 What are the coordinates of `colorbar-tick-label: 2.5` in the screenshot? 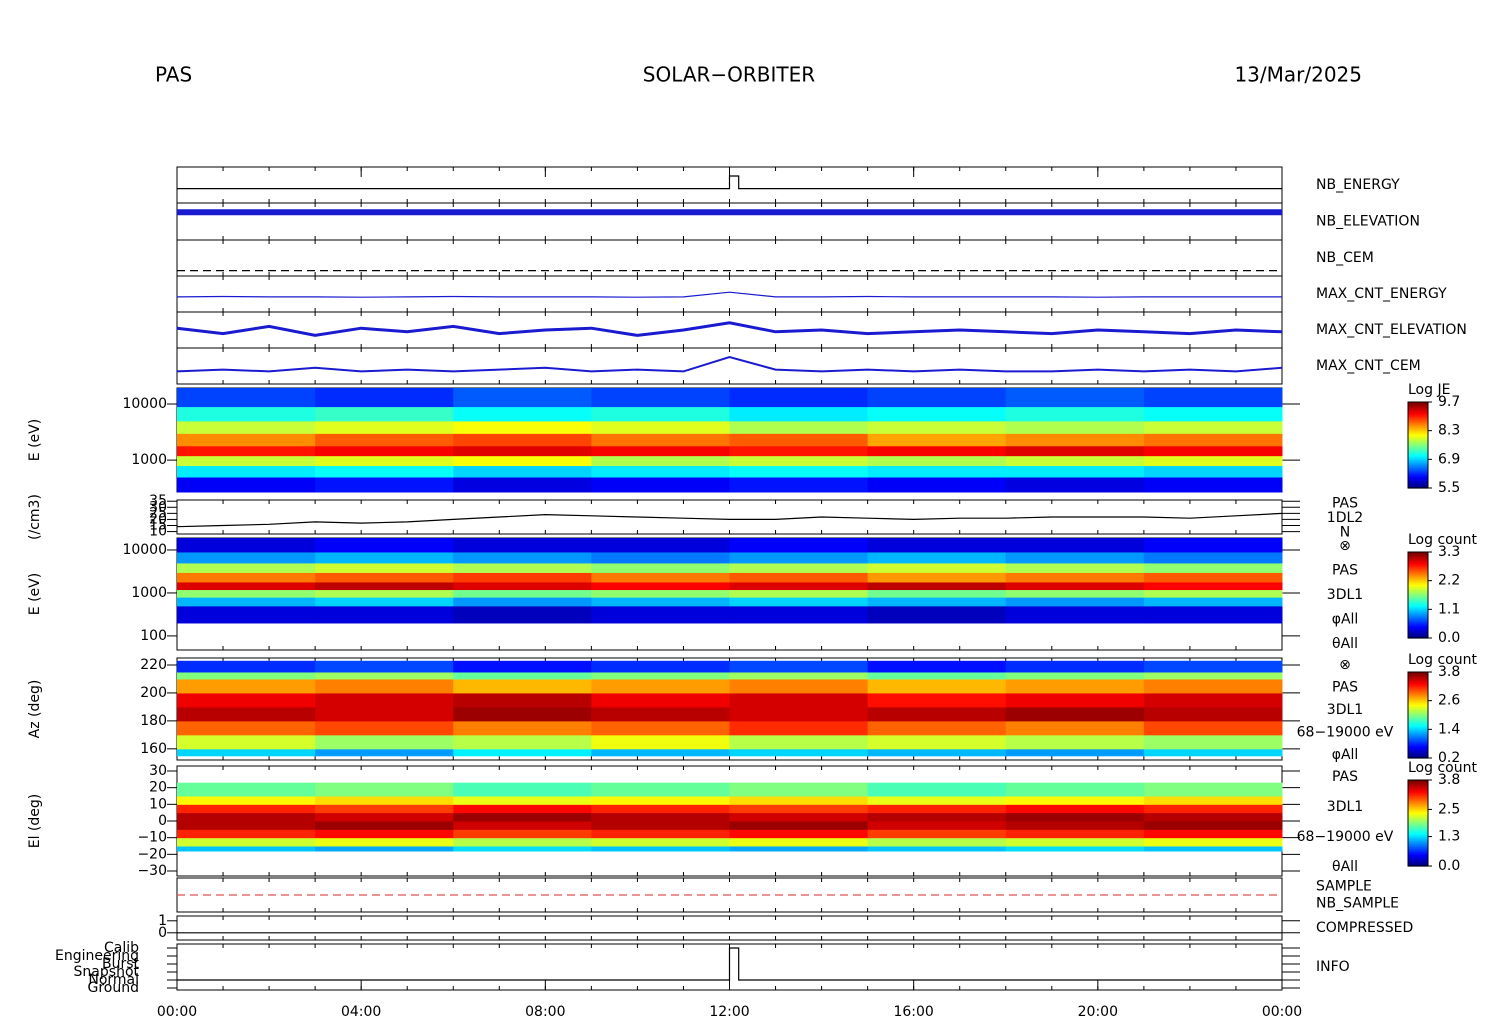 It's located at (1449, 809).